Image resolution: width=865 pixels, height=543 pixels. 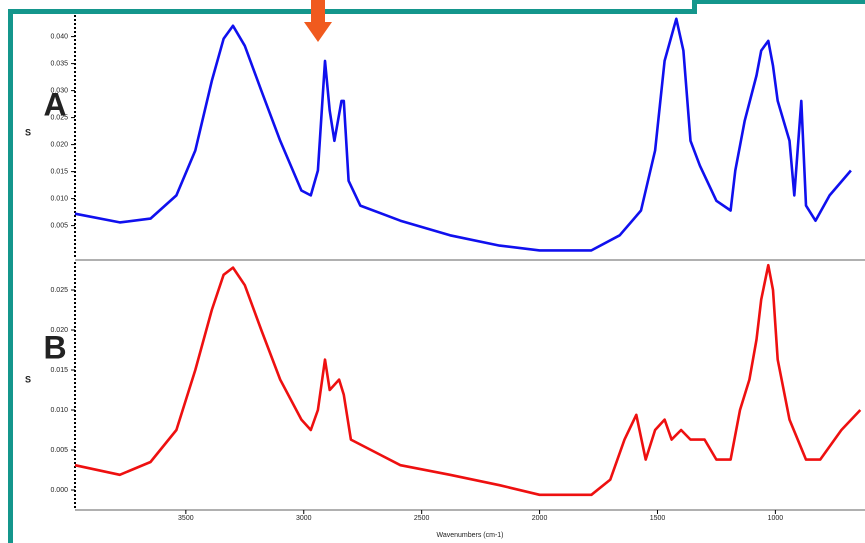 I want to click on x-tick-label: 3000, so click(x=304, y=518).